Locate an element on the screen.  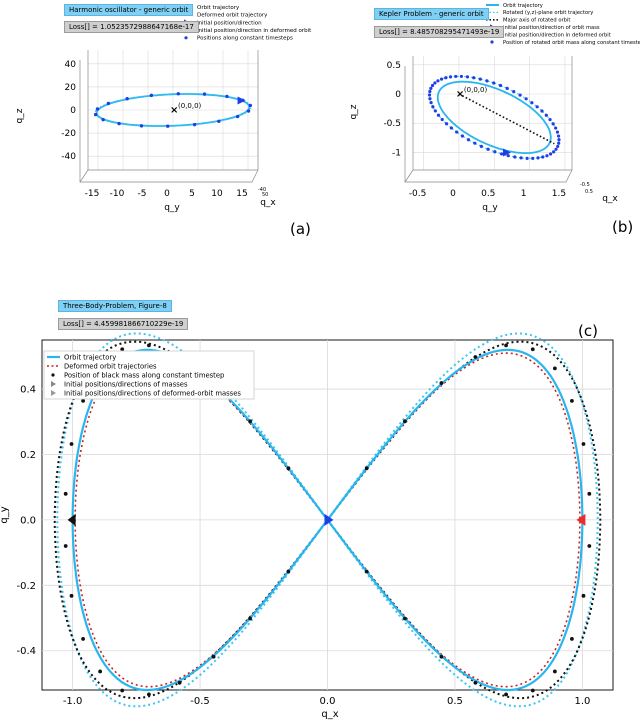
x-tick-label: -0.5 is located at coordinates (200, 701).